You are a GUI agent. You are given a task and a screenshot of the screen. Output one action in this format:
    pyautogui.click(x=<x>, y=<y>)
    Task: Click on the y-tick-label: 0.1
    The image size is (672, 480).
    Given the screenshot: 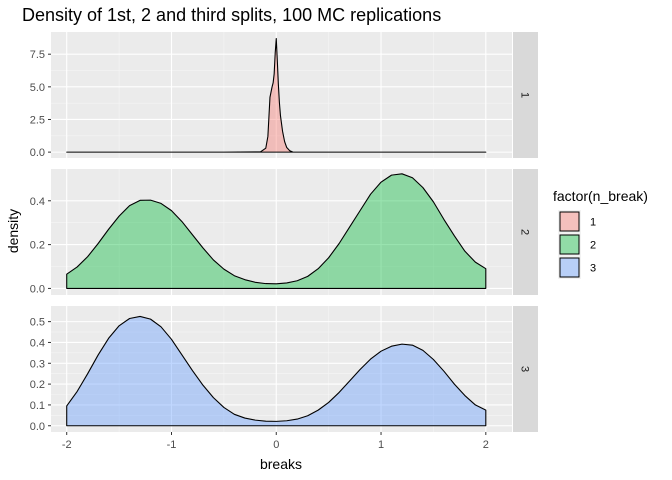 What is the action you would take?
    pyautogui.click(x=37, y=406)
    